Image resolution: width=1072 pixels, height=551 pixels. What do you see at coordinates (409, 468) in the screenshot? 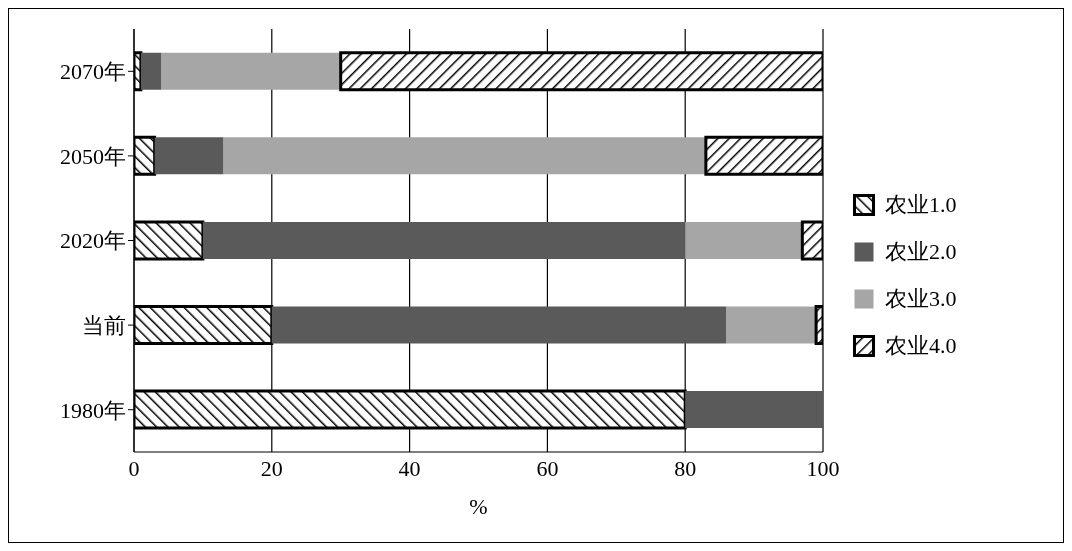
I see `x-tick-label: 40` at bounding box center [409, 468].